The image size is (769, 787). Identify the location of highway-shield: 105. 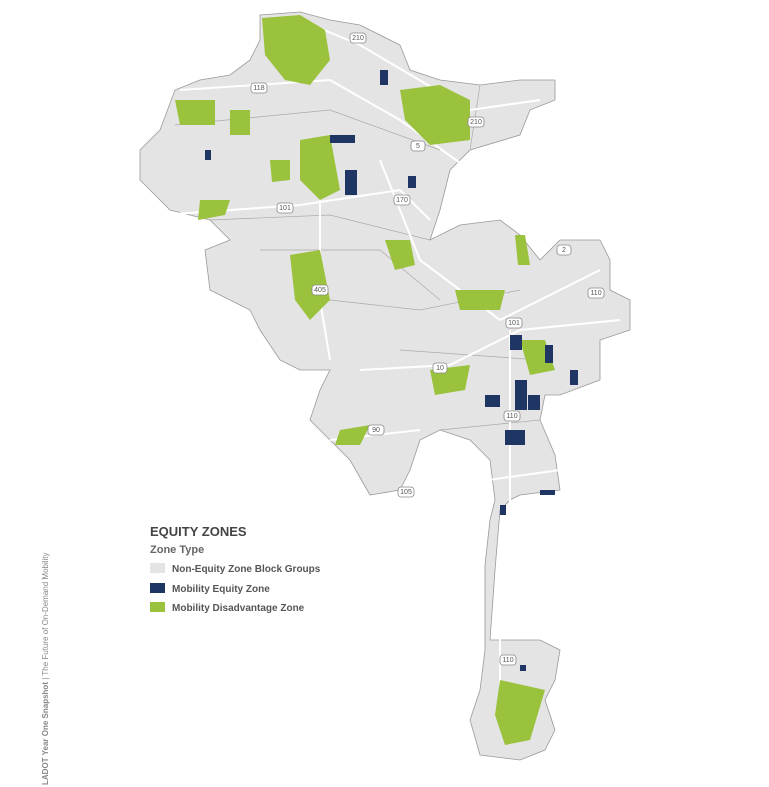
(406, 492).